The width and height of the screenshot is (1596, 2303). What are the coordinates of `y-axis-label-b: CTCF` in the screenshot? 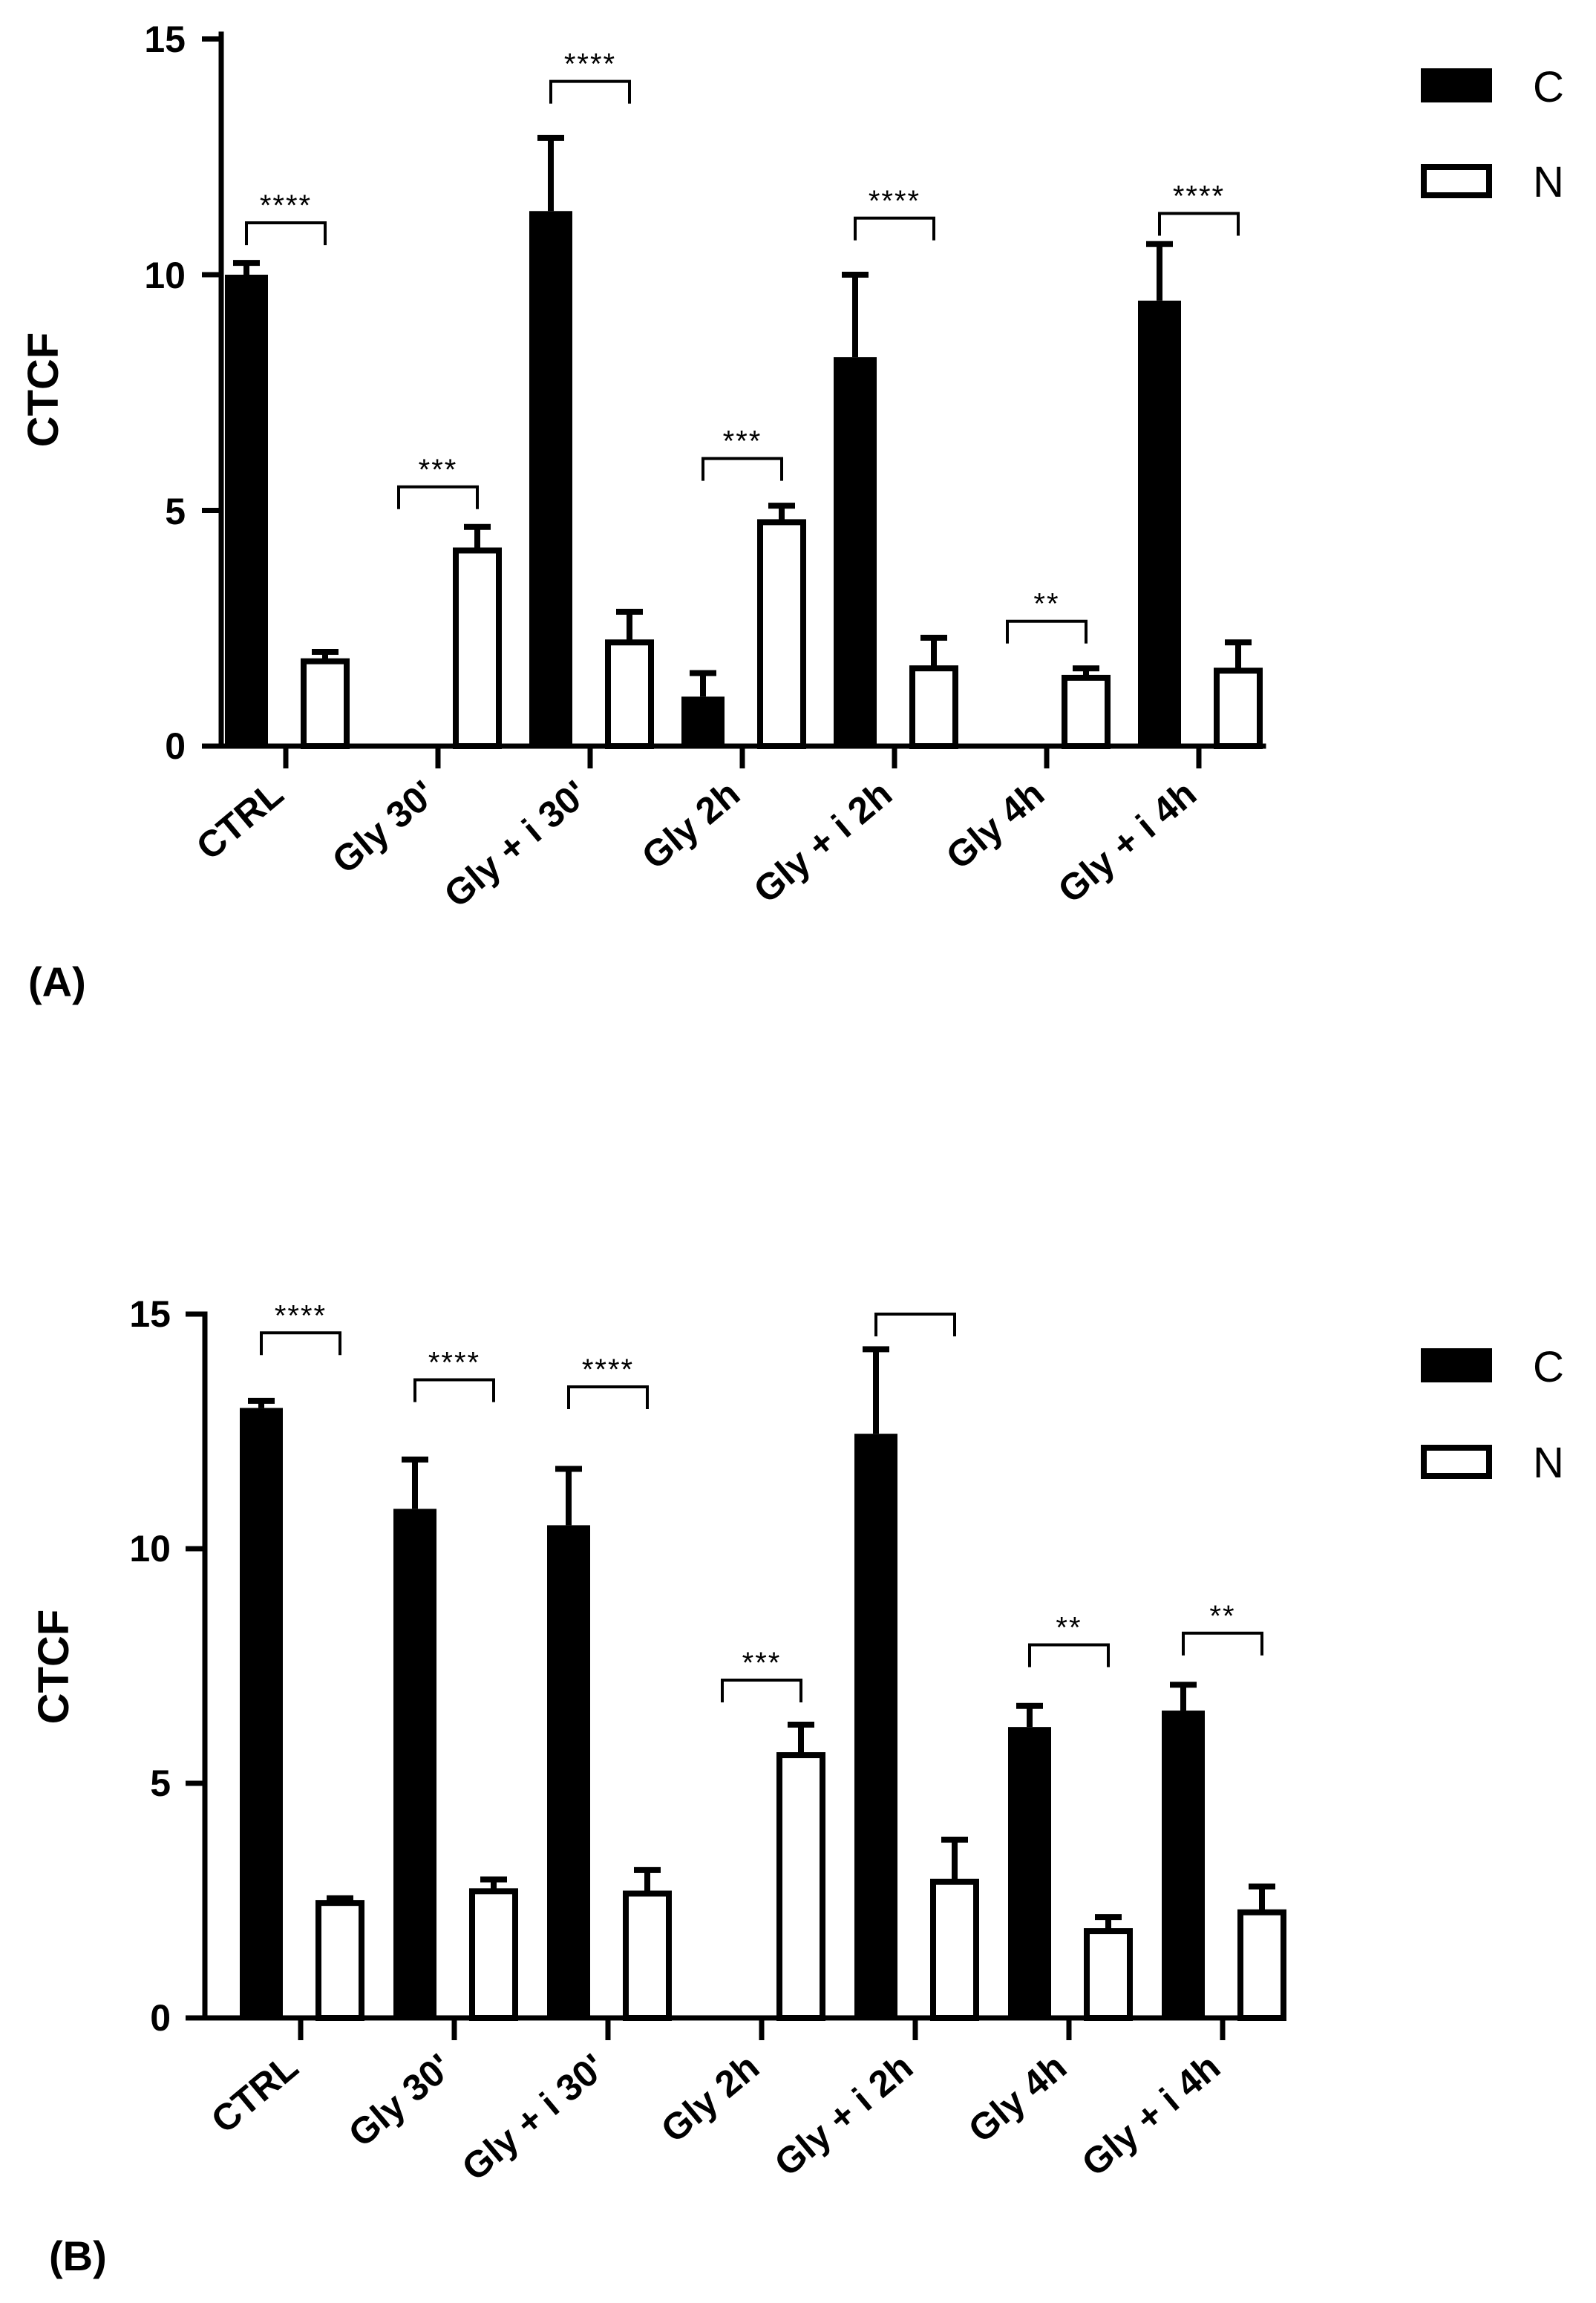 It's located at (54, 1667).